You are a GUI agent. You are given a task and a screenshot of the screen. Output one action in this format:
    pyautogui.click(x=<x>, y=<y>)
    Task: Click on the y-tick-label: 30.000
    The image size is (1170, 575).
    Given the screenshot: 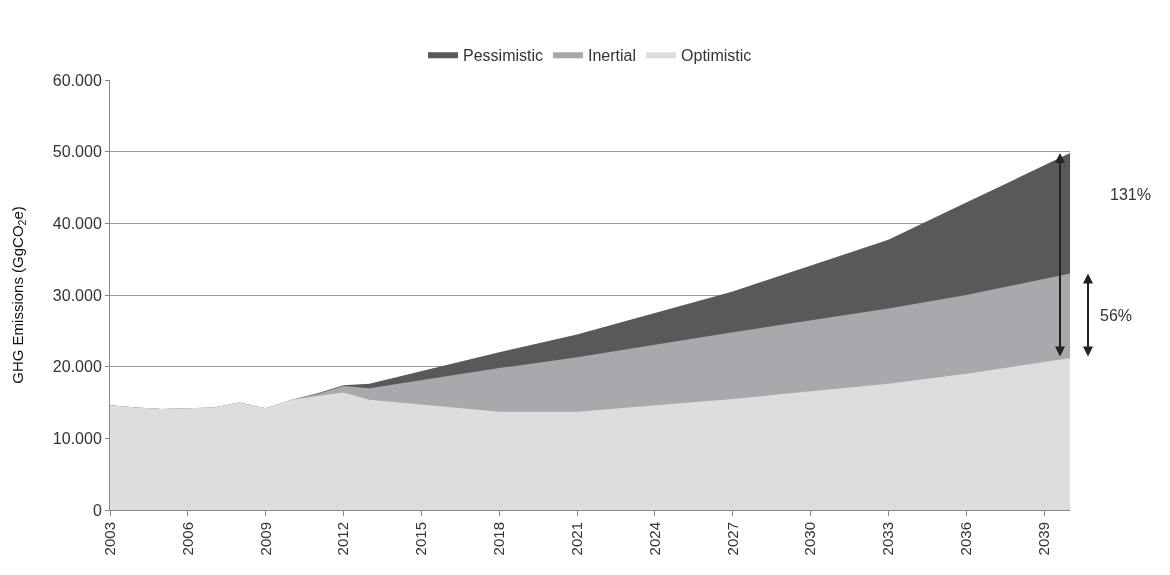 What is the action you would take?
    pyautogui.click(x=77, y=295)
    